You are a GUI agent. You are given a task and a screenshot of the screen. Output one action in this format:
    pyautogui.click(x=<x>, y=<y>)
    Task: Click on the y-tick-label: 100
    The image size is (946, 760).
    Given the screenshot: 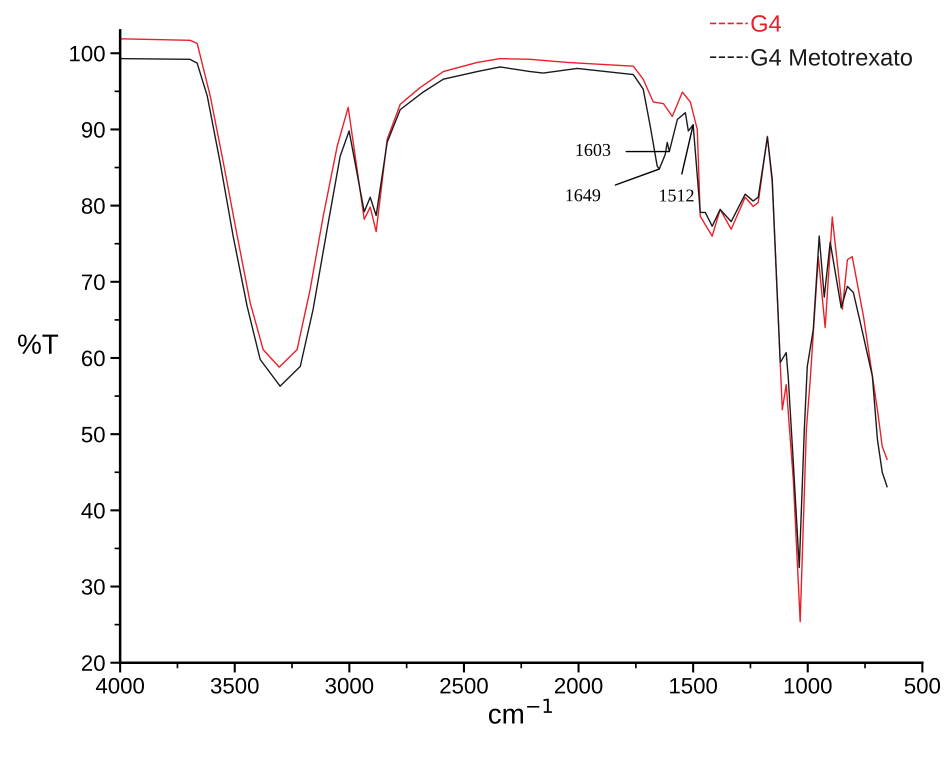 What is the action you would take?
    pyautogui.click(x=87, y=54)
    